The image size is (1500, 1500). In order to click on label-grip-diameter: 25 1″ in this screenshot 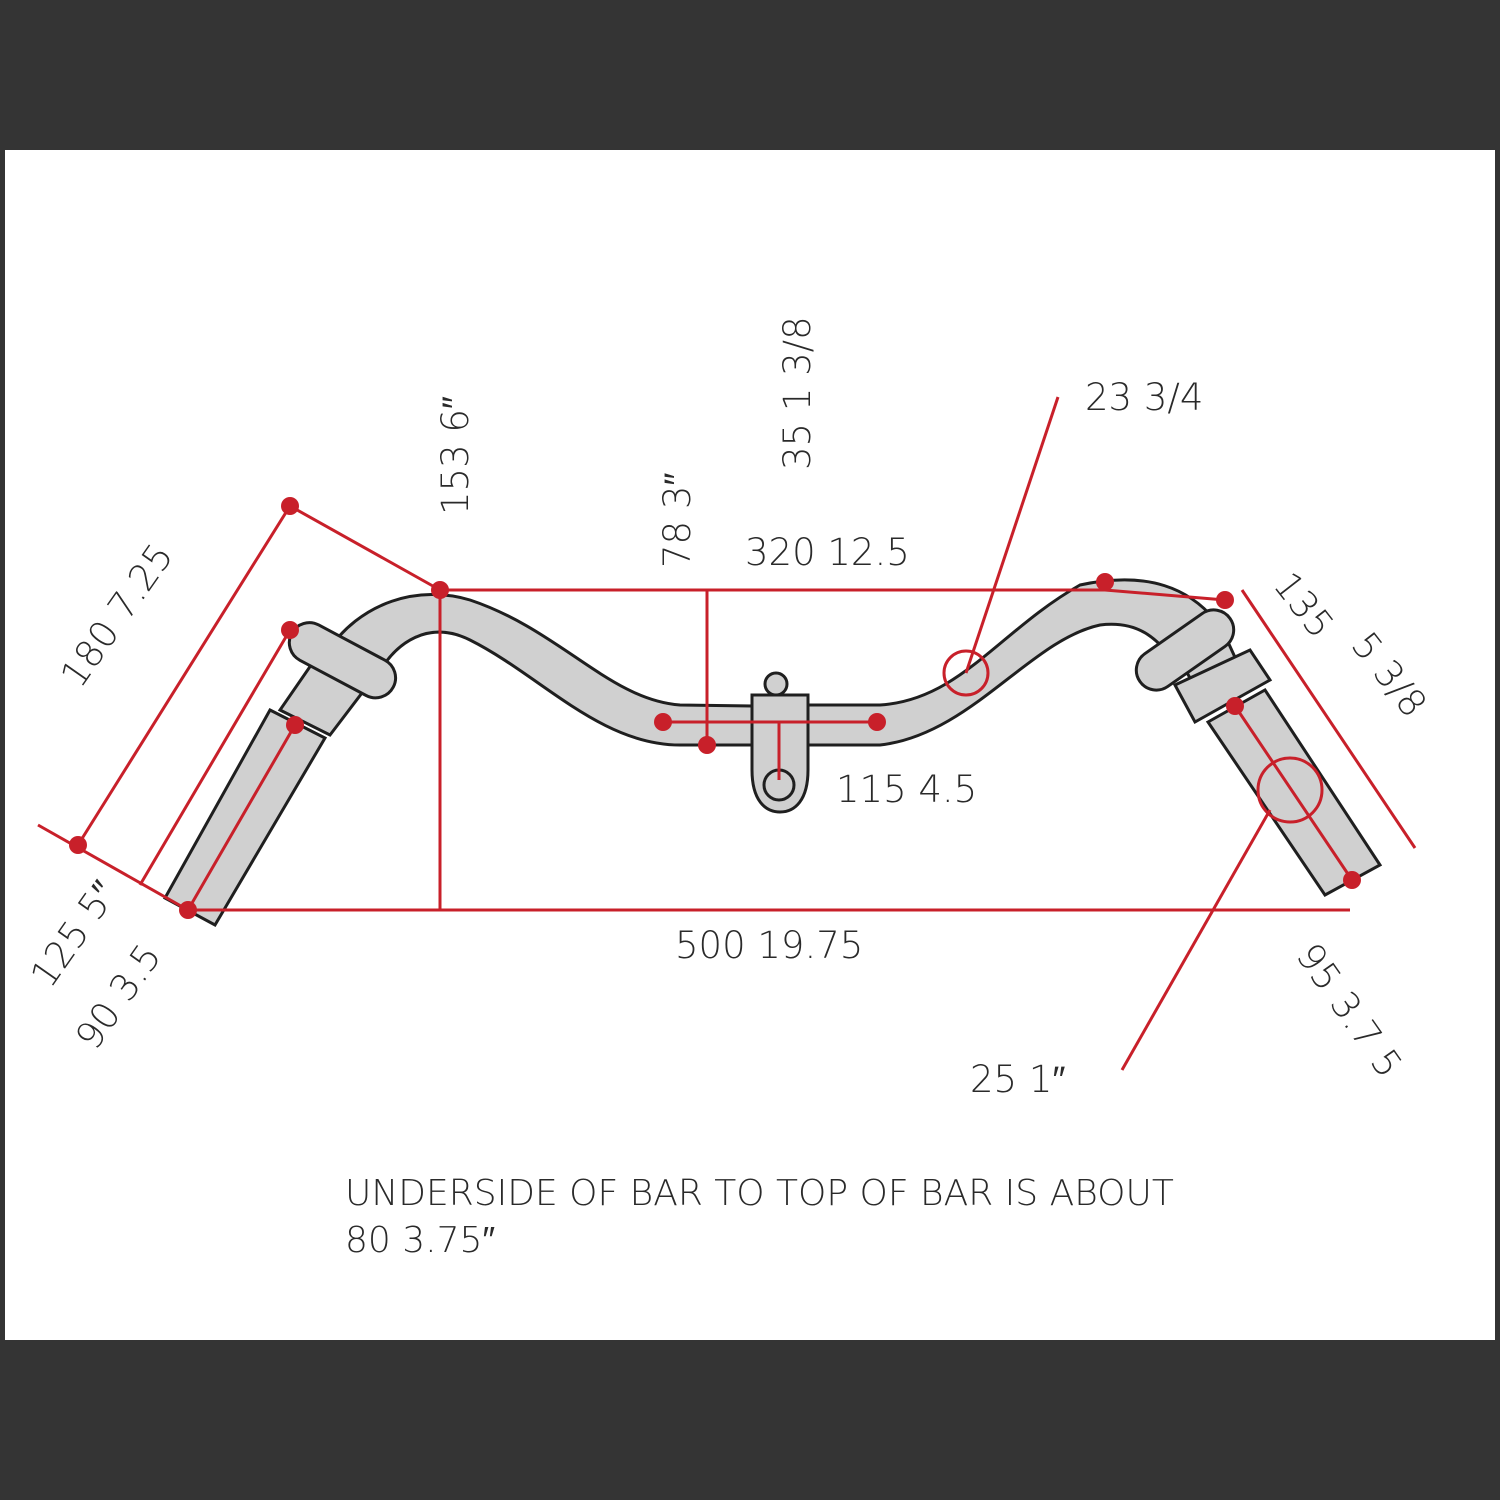, I will do `click(1017, 1079)`.